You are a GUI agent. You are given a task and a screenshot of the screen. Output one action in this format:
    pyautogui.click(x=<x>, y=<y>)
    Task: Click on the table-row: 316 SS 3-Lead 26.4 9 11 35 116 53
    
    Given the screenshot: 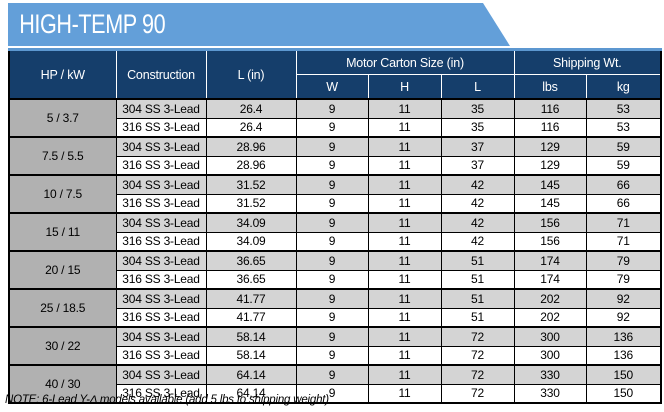 What is the action you would take?
    pyautogui.click(x=335, y=127)
    